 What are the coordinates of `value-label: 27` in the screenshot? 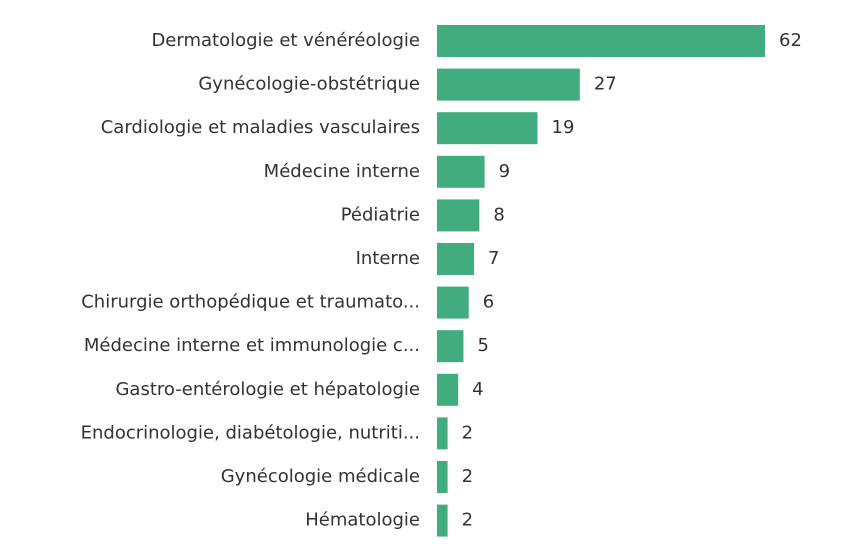 It's located at (605, 84).